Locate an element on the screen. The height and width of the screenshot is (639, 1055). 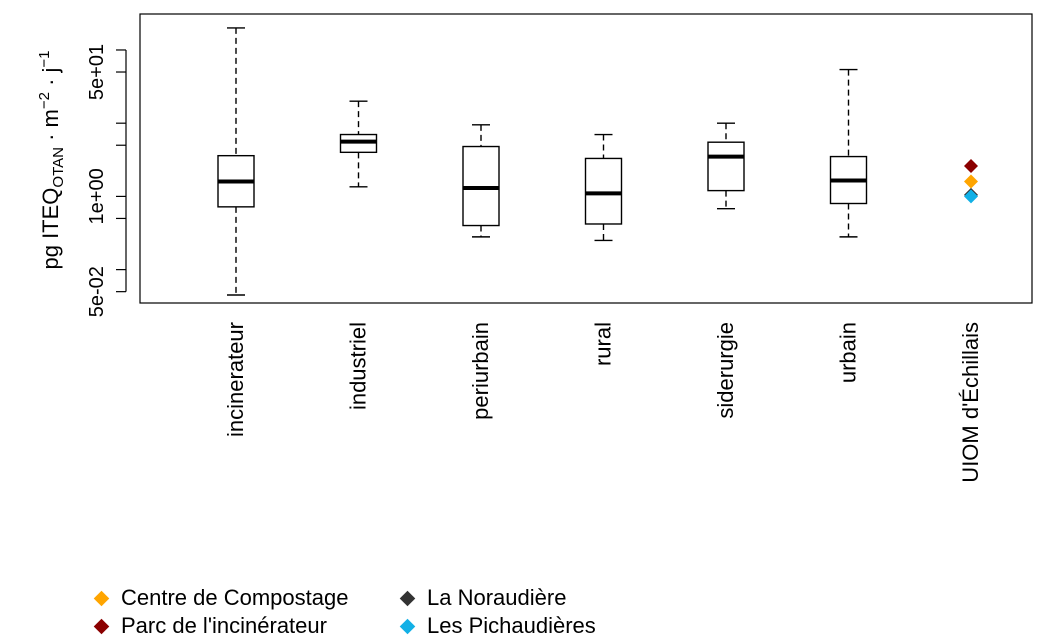
legend-item-la-noraudiere: La Noraudière is located at coordinates (518, 598).